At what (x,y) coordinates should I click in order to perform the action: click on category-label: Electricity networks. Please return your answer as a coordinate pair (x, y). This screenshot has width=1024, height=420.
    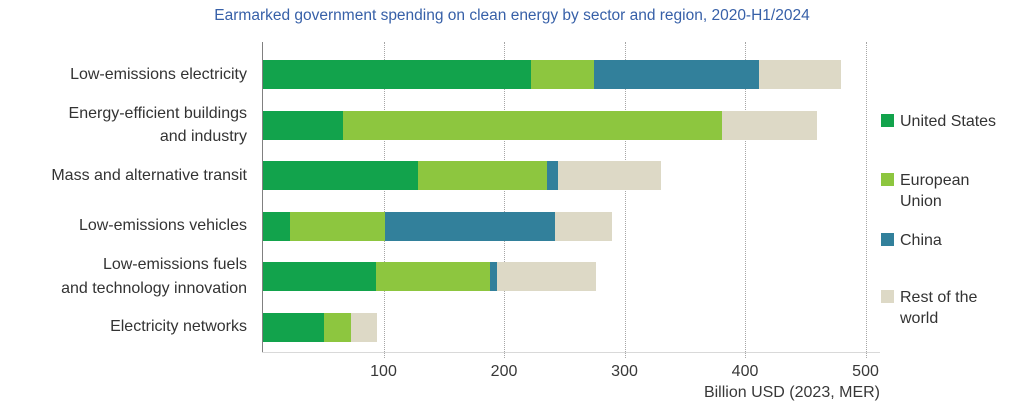
    Looking at the image, I should click on (178, 327).